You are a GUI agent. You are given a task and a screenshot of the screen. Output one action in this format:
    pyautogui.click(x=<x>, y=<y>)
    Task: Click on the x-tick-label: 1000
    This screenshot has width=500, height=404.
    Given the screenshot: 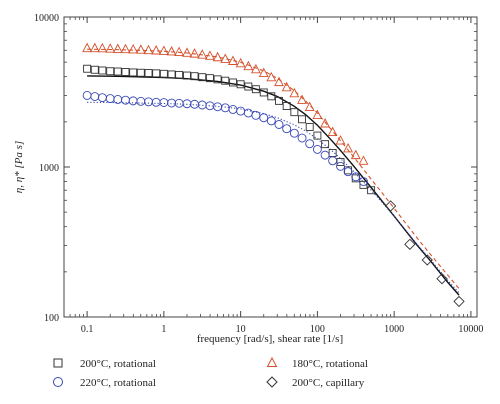 What is the action you would take?
    pyautogui.click(x=394, y=329)
    